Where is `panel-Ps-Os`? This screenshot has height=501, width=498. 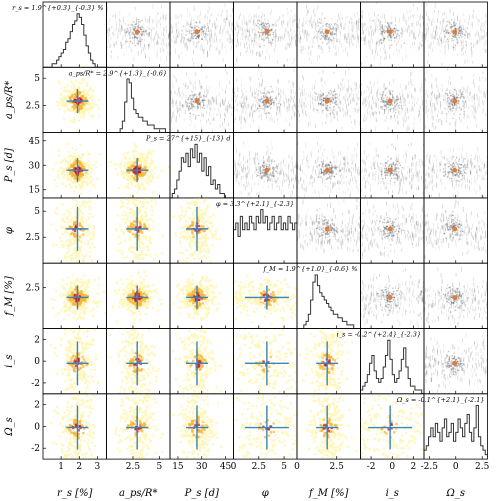 panel-Ps-Os is located at coordinates (455, 165).